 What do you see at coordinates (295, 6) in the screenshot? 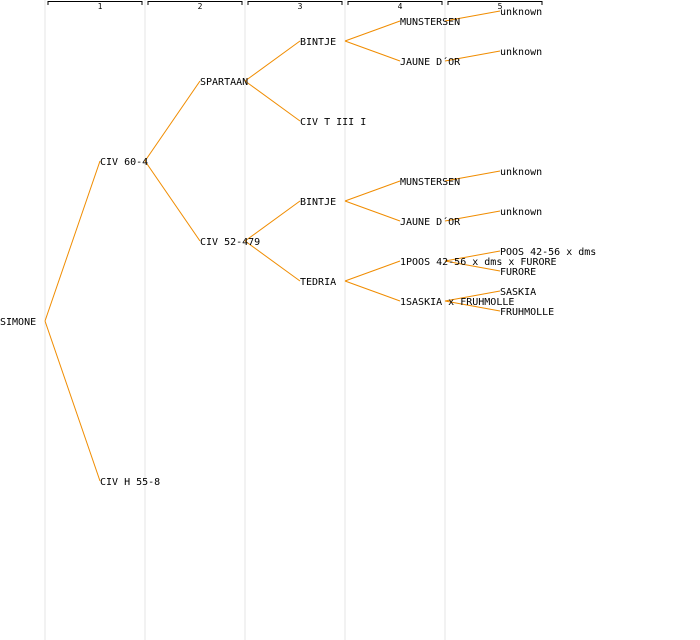
I see `generation-headers: 1 2 3 4 5` at bounding box center [295, 6].